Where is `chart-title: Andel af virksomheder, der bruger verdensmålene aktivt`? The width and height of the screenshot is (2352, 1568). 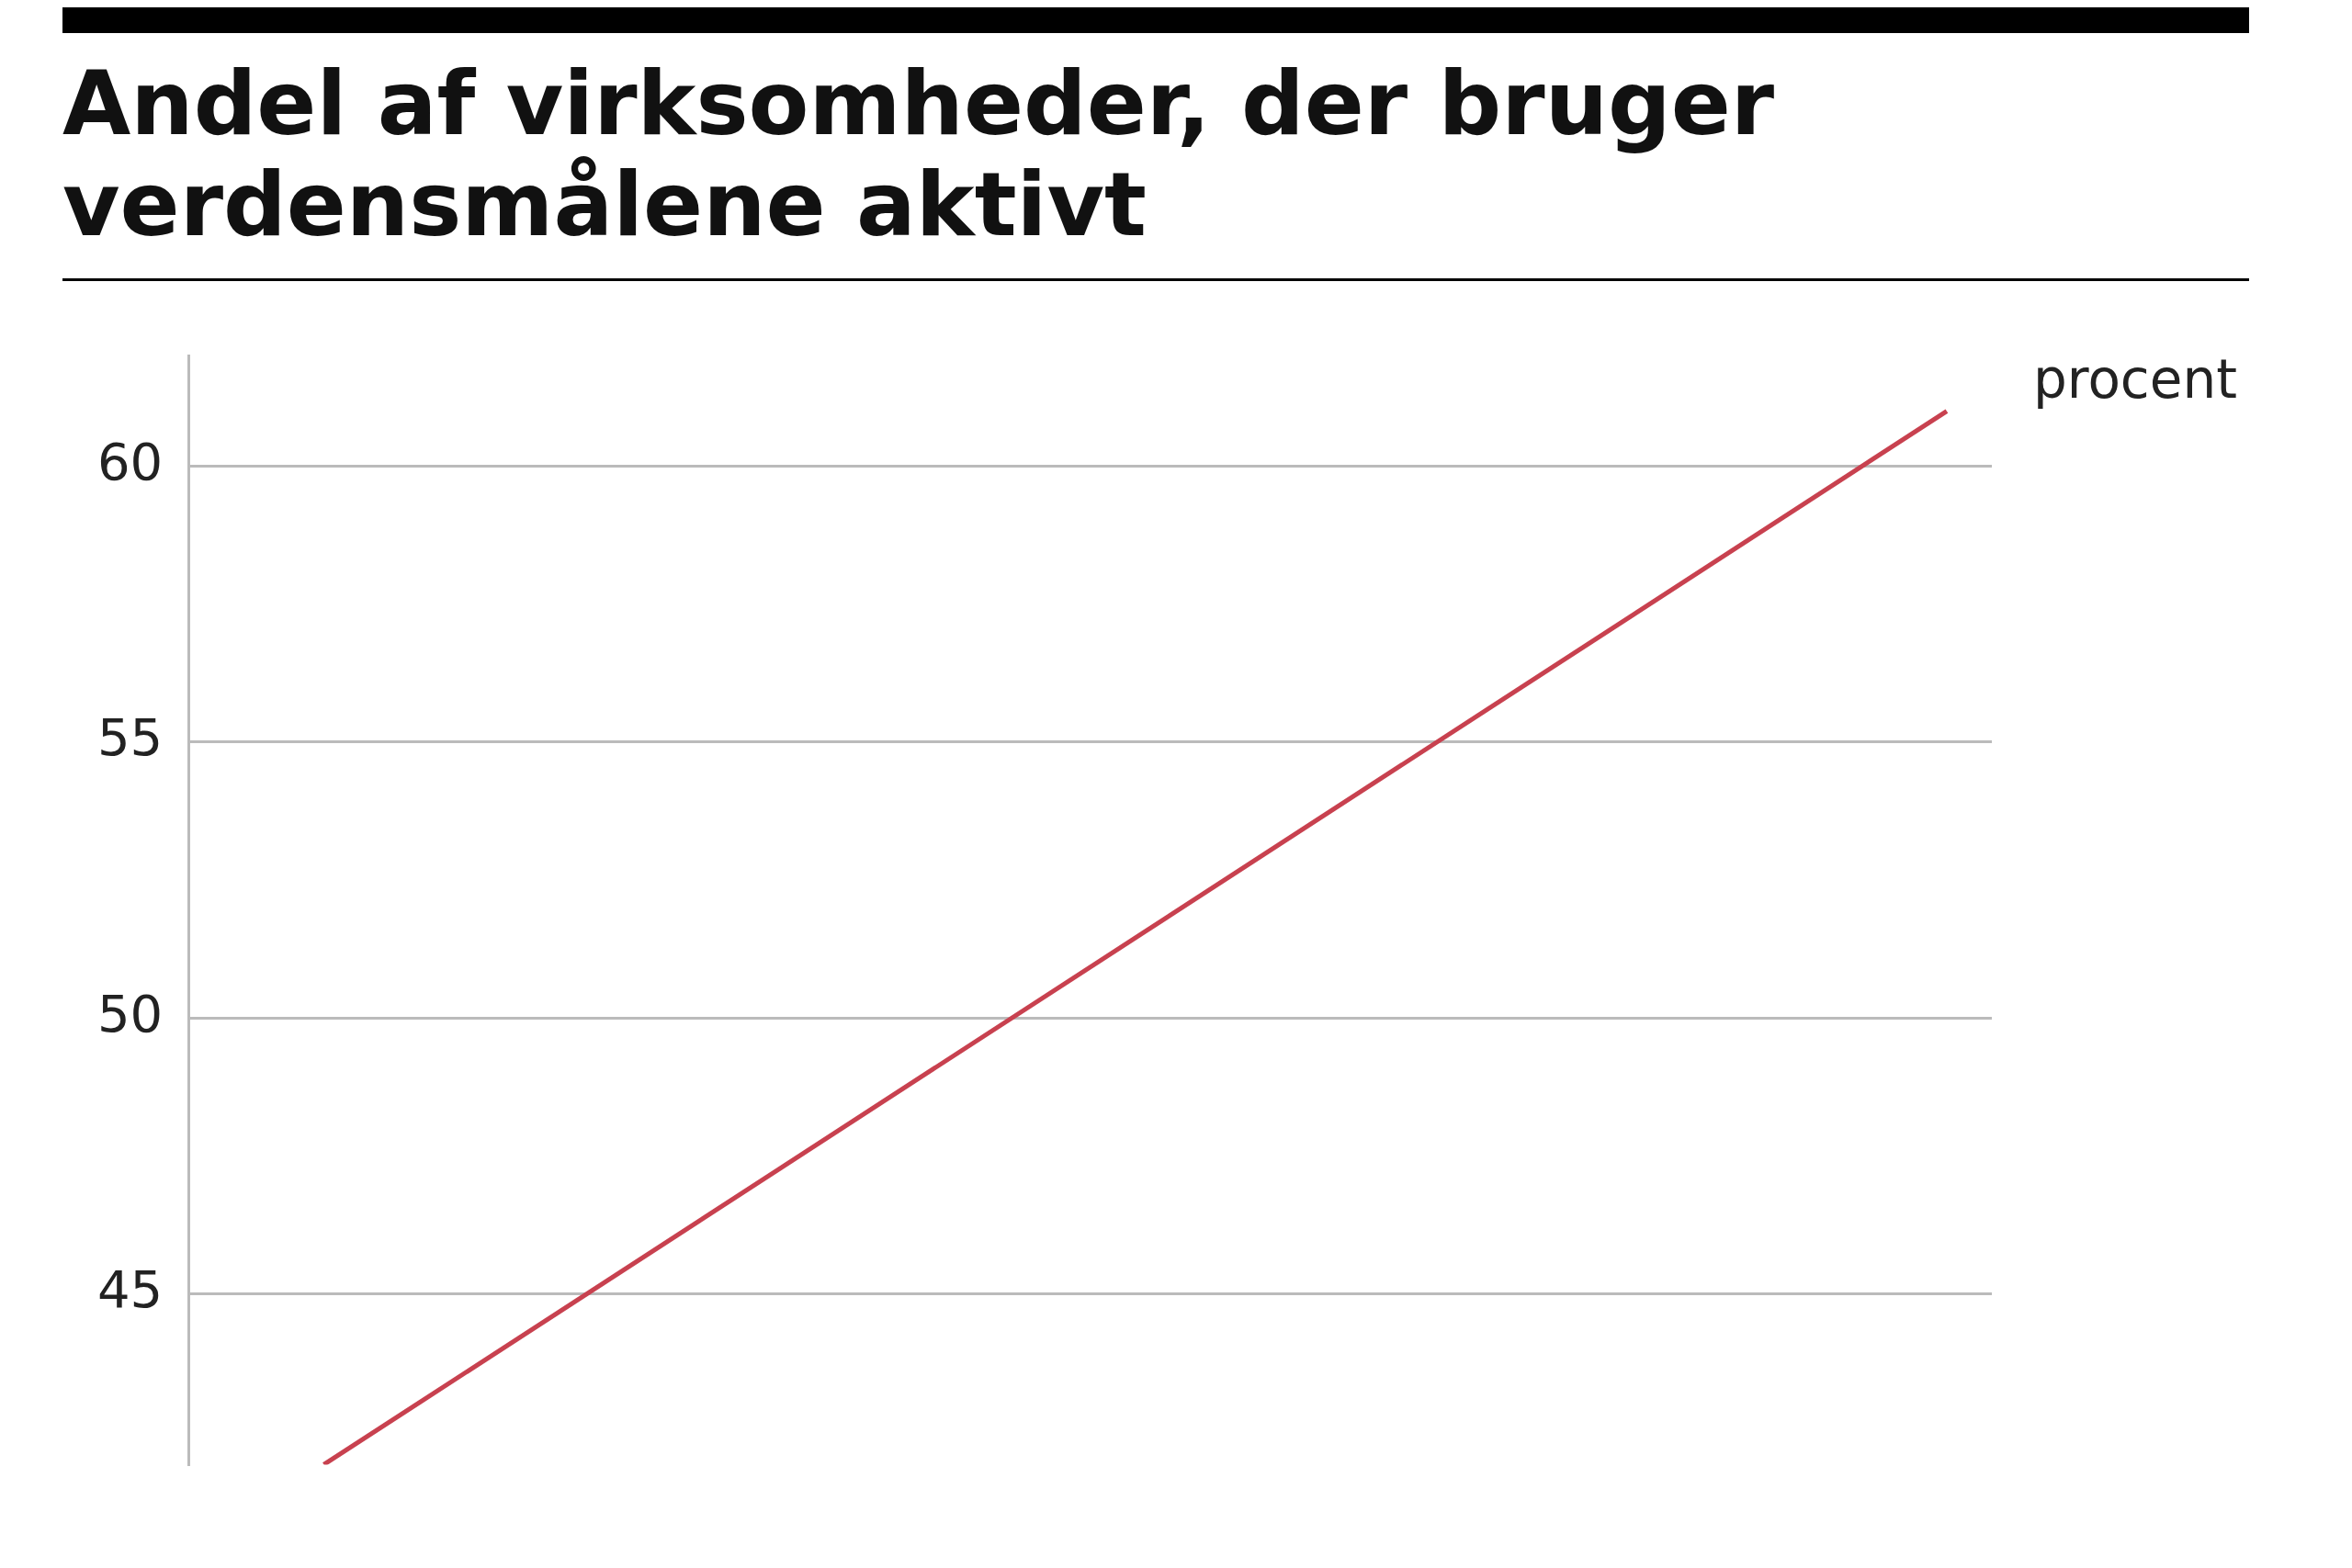
chart-title: Andel af virksomheder, der bruger verdensmålene aktivt is located at coordinates (919, 154).